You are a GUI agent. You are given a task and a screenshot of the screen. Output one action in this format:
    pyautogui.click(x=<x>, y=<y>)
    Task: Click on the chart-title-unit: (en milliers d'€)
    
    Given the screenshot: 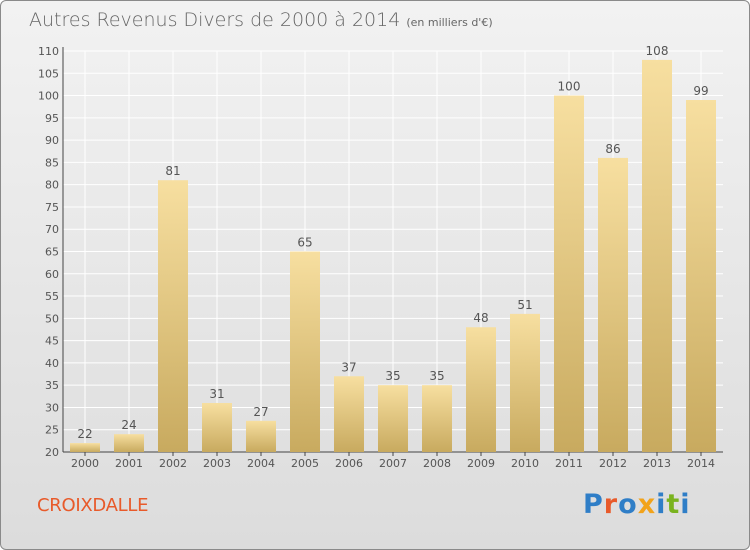 What is the action you would take?
    pyautogui.click(x=449, y=22)
    